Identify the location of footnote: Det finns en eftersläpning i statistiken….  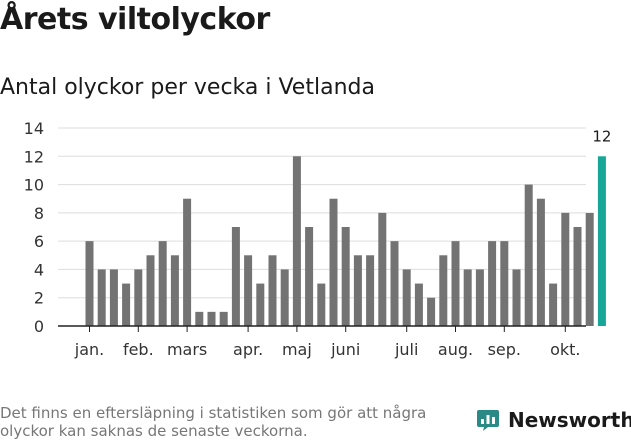
(213, 422).